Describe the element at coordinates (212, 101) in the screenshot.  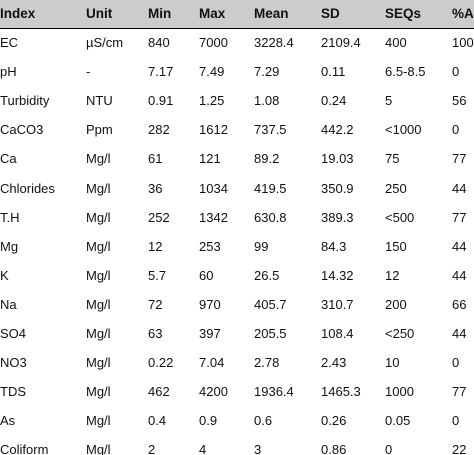
I see `cell-max: 1.25` at that location.